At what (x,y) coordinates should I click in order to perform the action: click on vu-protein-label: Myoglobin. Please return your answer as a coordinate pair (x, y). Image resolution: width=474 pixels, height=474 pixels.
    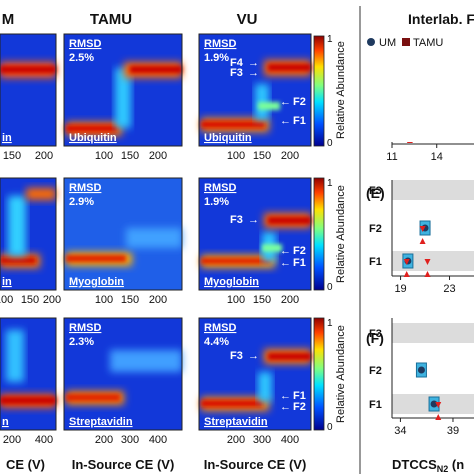
    Looking at the image, I should click on (231, 282).